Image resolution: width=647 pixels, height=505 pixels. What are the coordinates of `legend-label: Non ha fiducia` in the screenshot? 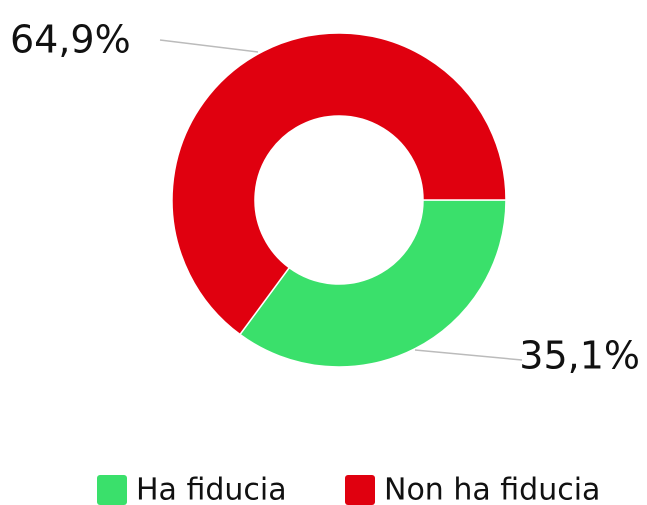 It's located at (492, 489).